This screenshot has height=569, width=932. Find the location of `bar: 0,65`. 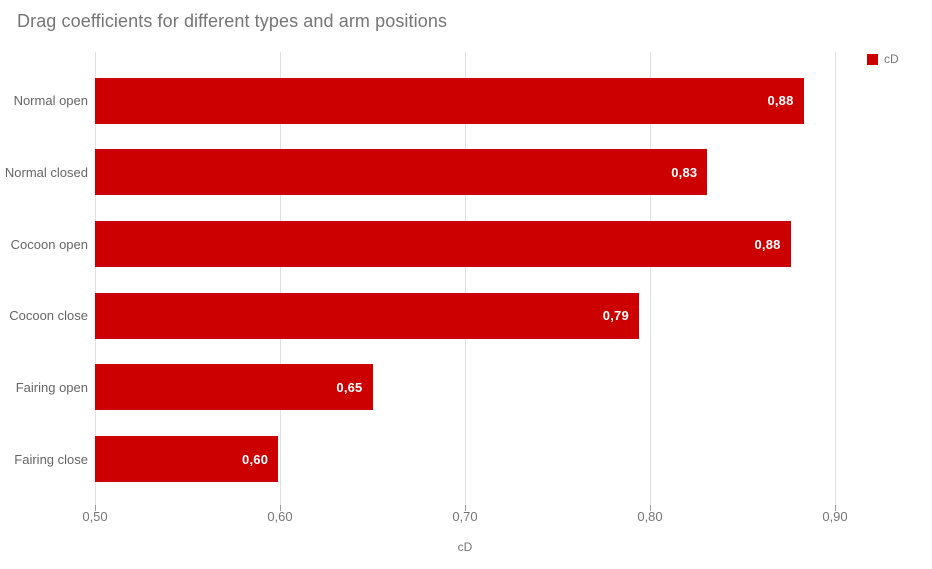

bar: 0,65 is located at coordinates (234, 387).